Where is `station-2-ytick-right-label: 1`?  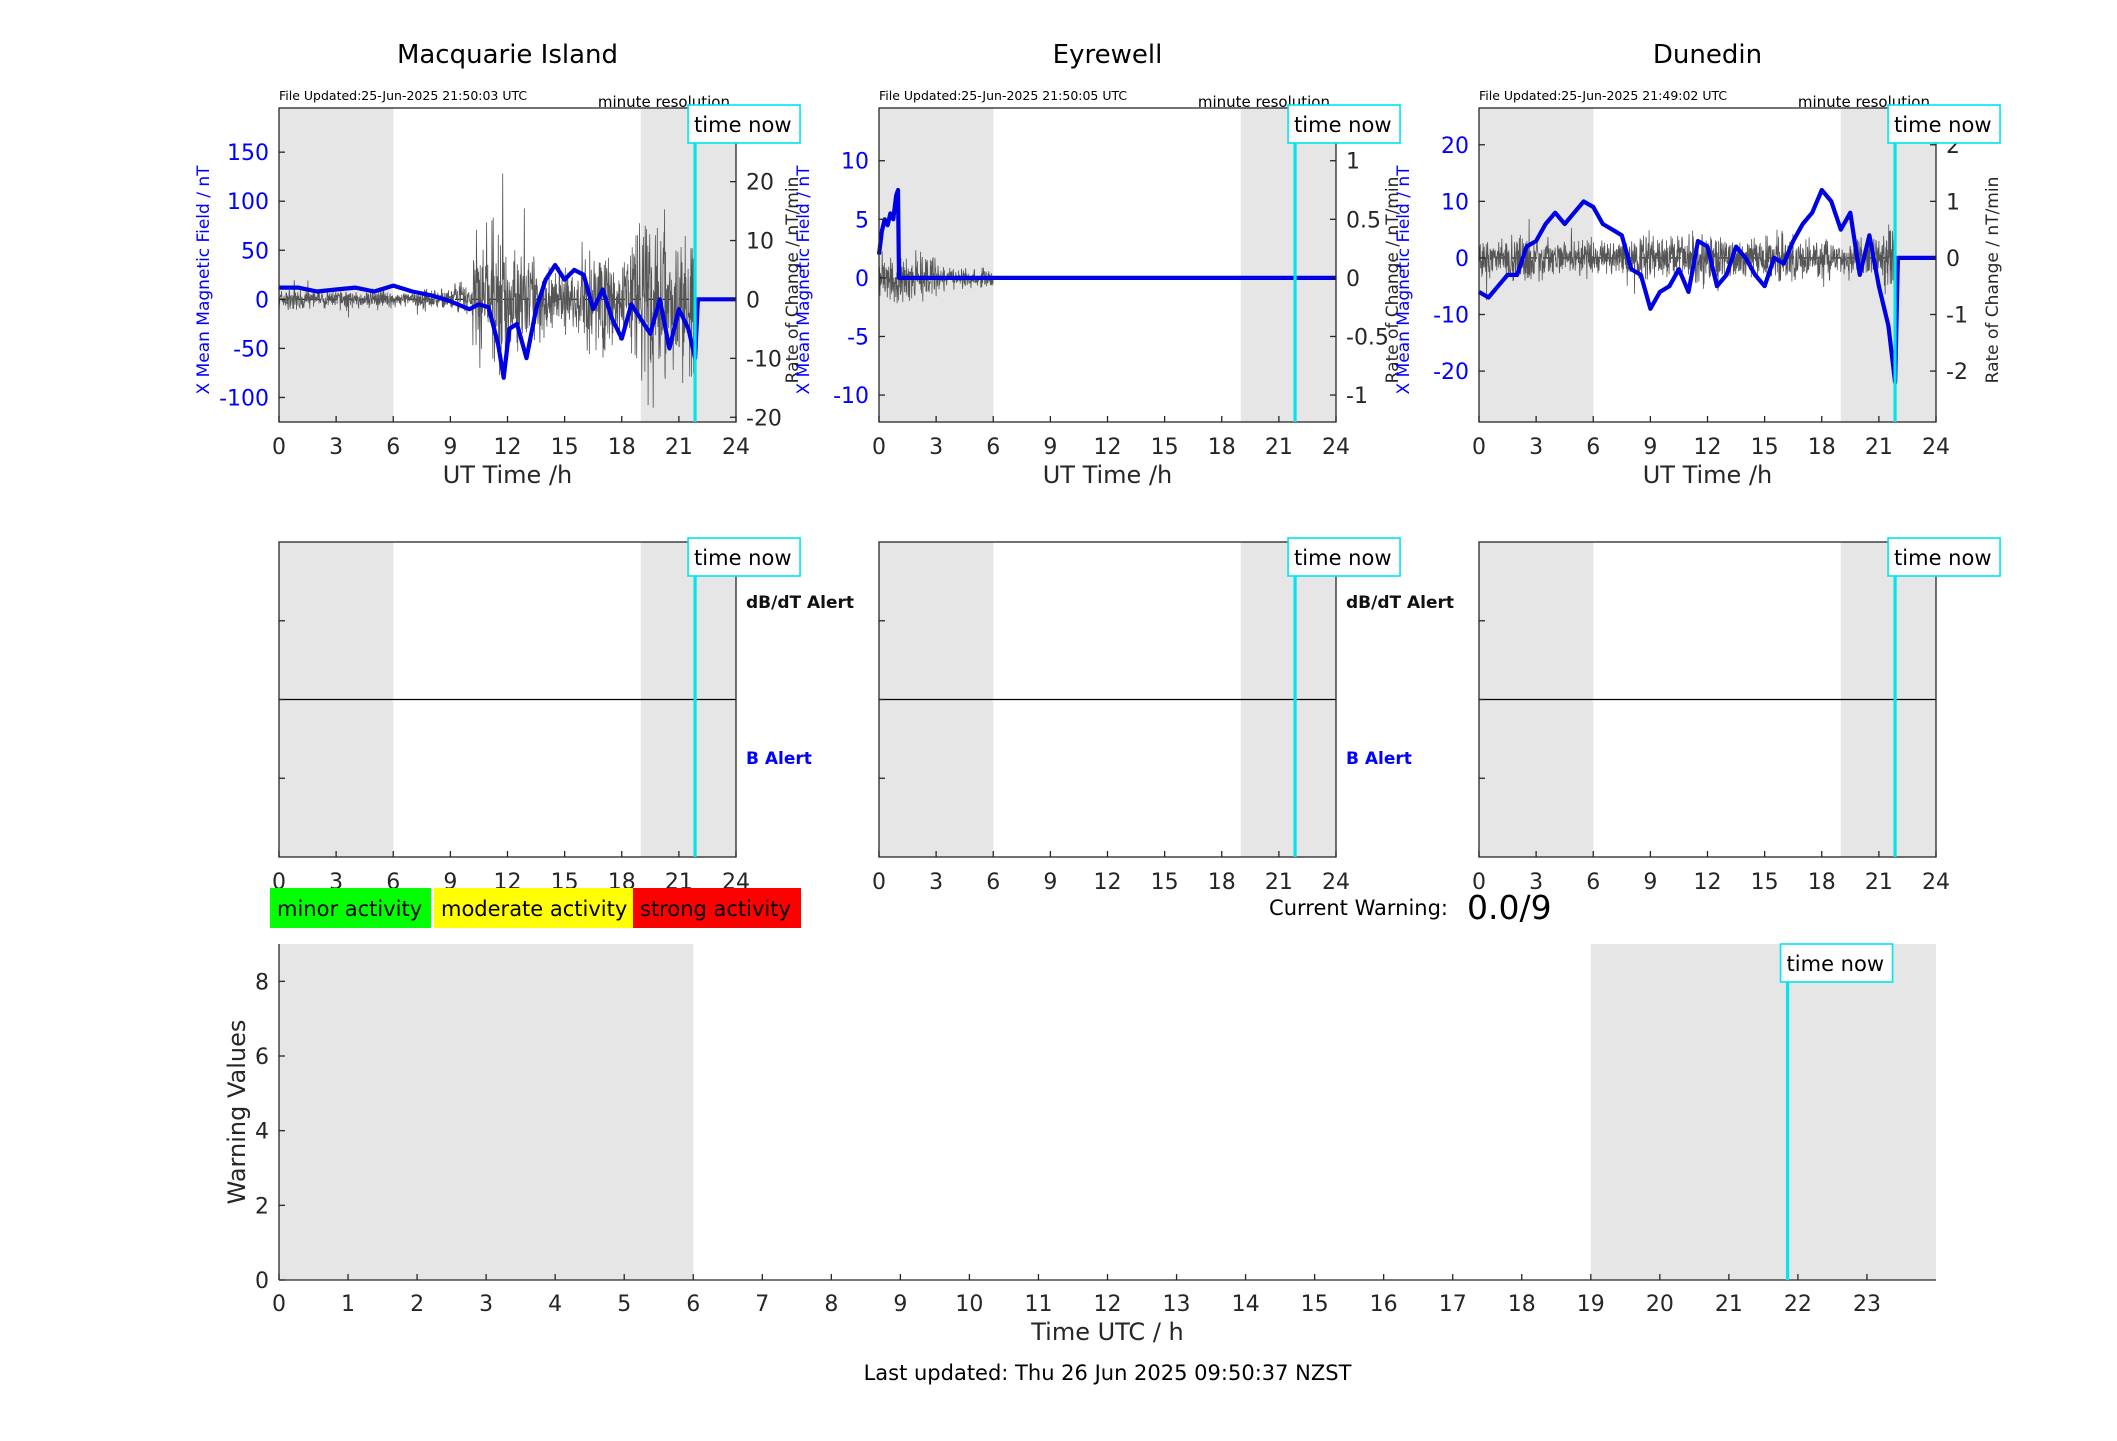
station-2-ytick-right-label: 1 is located at coordinates (1353, 162).